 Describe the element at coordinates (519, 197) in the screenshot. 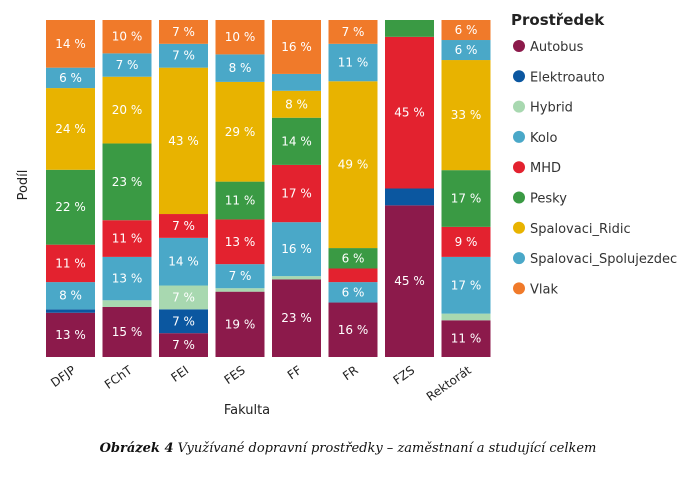

I see `legend-marker-pesky` at that location.